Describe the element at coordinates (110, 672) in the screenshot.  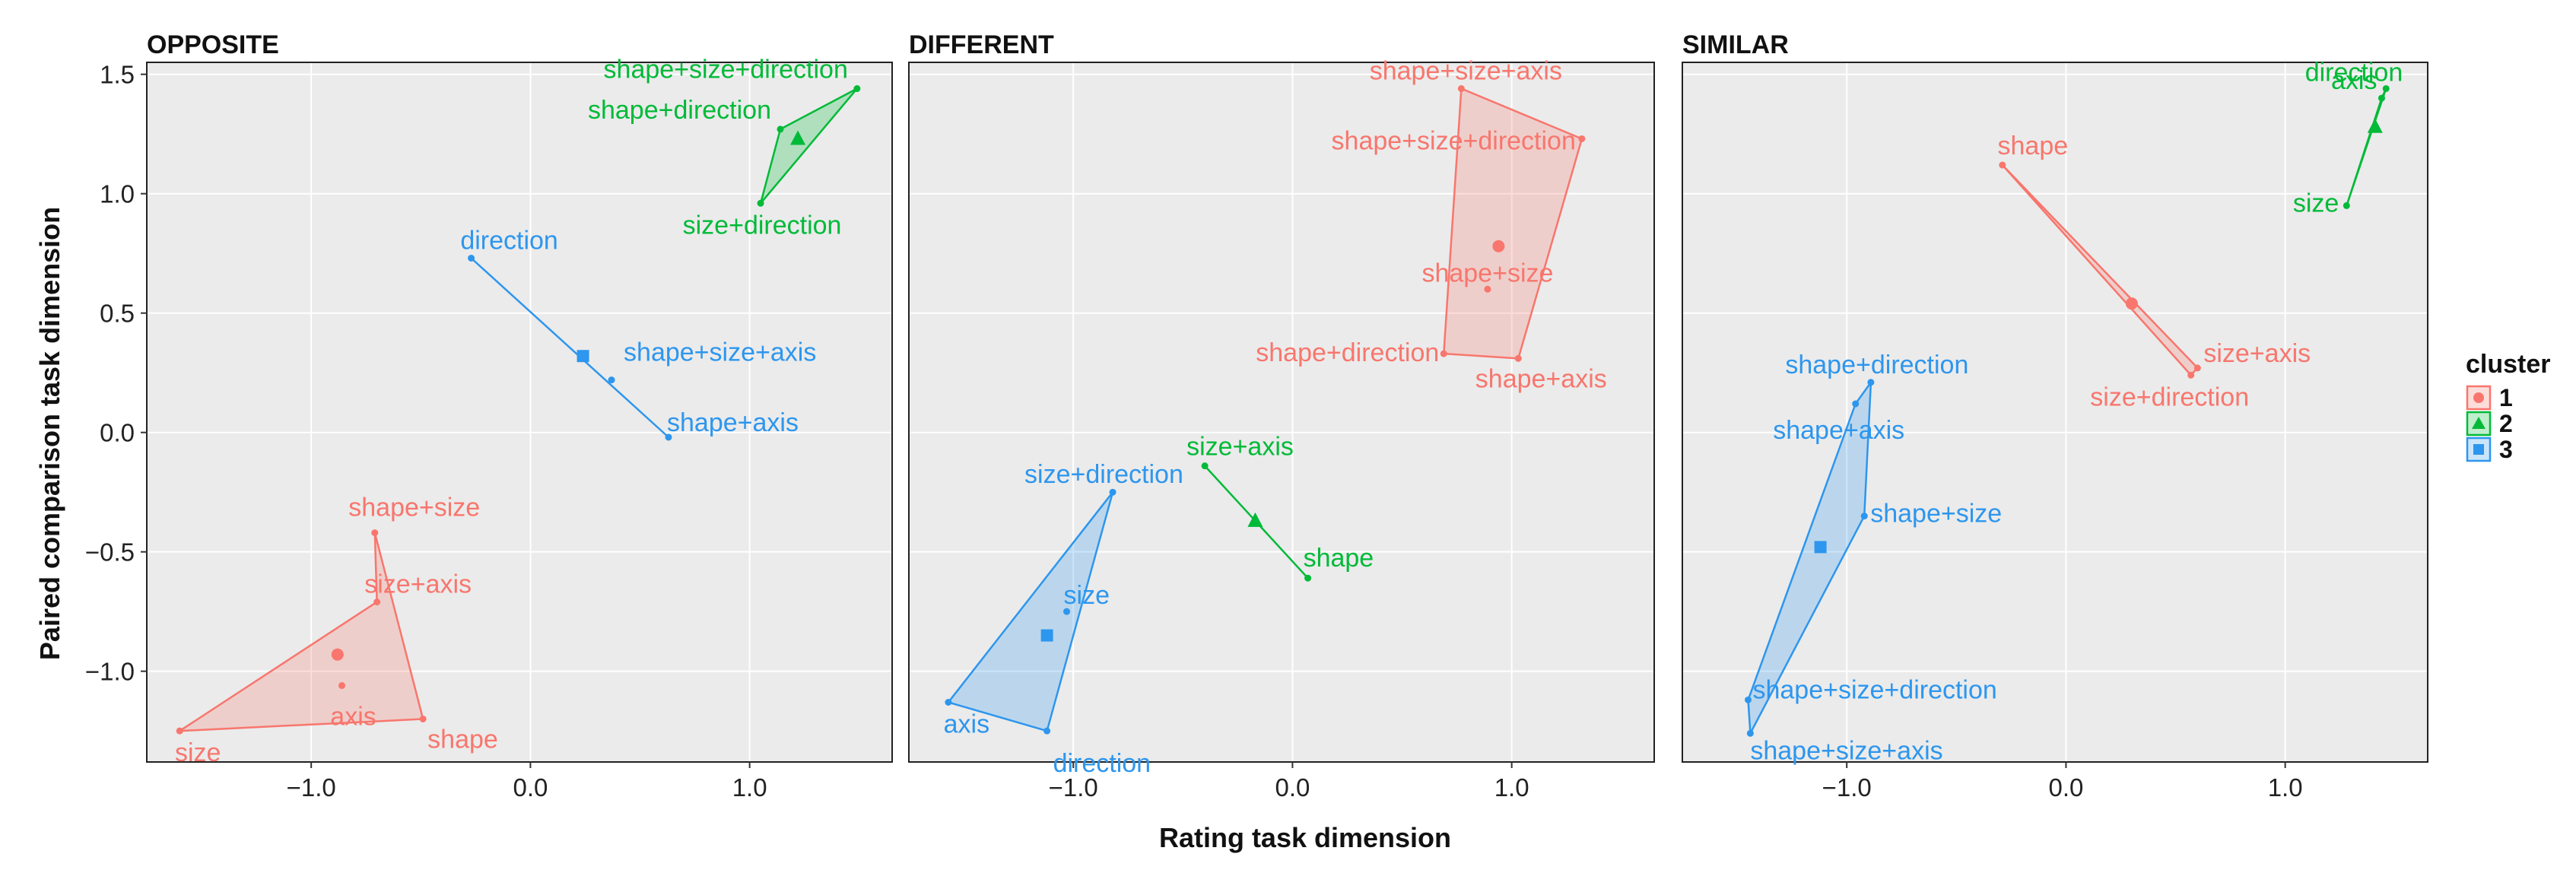
I see `y-tick-label: −1.0` at that location.